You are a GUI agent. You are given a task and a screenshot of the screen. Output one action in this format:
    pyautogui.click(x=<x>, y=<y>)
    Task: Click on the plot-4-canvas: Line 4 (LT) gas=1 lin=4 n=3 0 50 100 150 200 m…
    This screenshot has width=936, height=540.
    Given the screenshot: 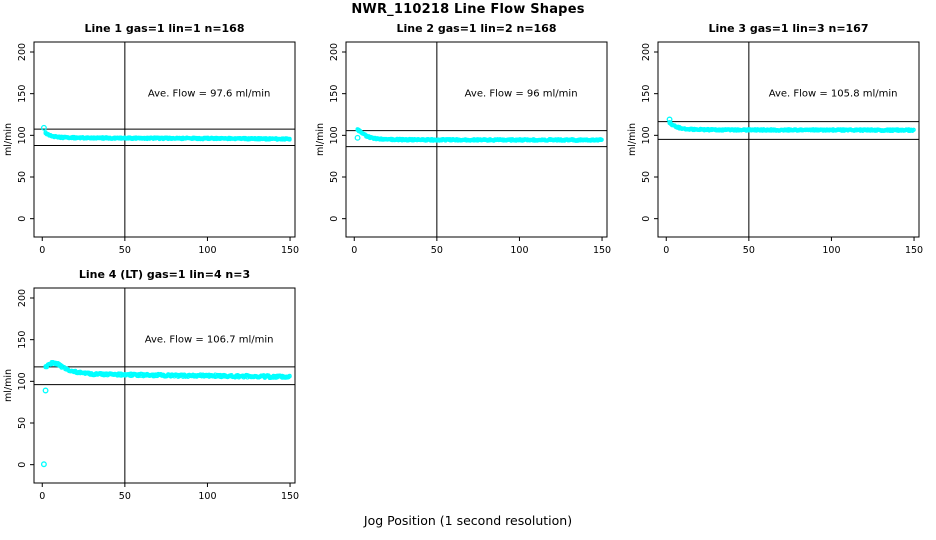 What is the action you would take?
    pyautogui.click(x=151, y=385)
    